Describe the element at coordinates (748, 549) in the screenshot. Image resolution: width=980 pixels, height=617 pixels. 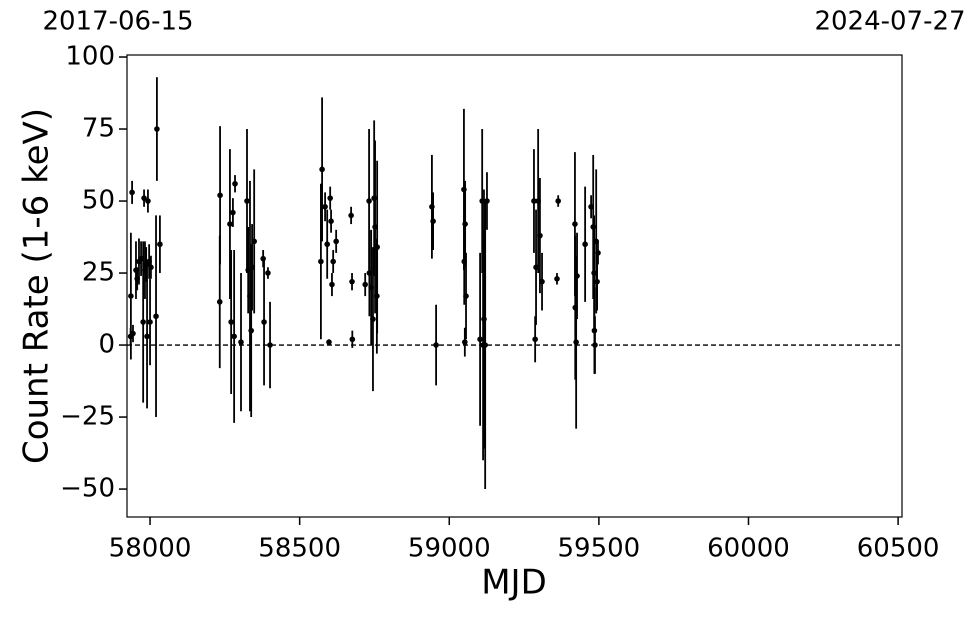
I see `x-tick-label: 60000` at that location.